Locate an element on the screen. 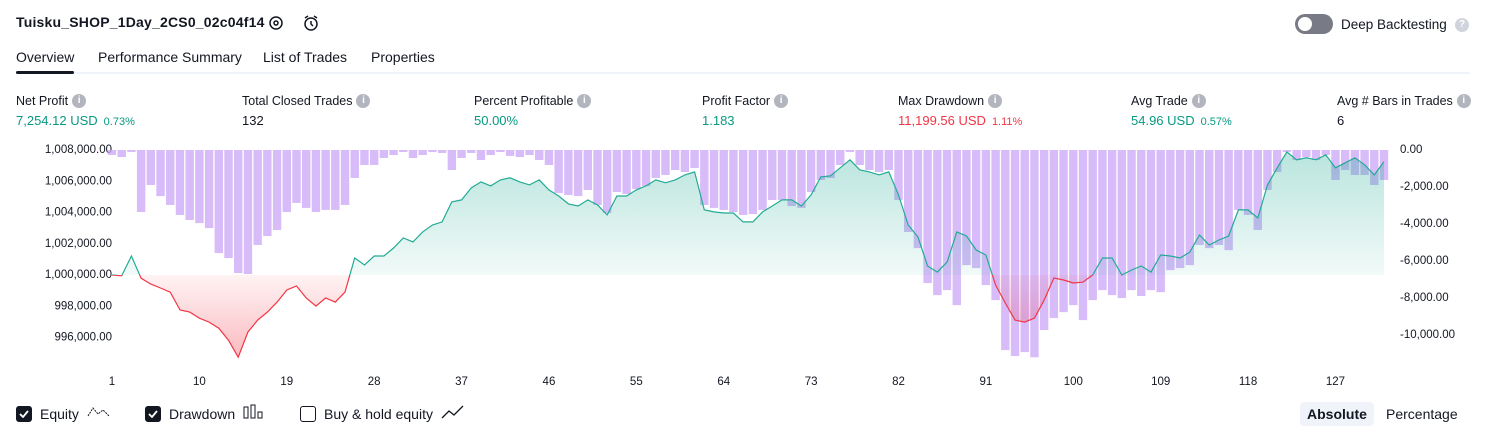 The height and width of the screenshot is (438, 1486). x-tick-label: 10 is located at coordinates (199, 382).